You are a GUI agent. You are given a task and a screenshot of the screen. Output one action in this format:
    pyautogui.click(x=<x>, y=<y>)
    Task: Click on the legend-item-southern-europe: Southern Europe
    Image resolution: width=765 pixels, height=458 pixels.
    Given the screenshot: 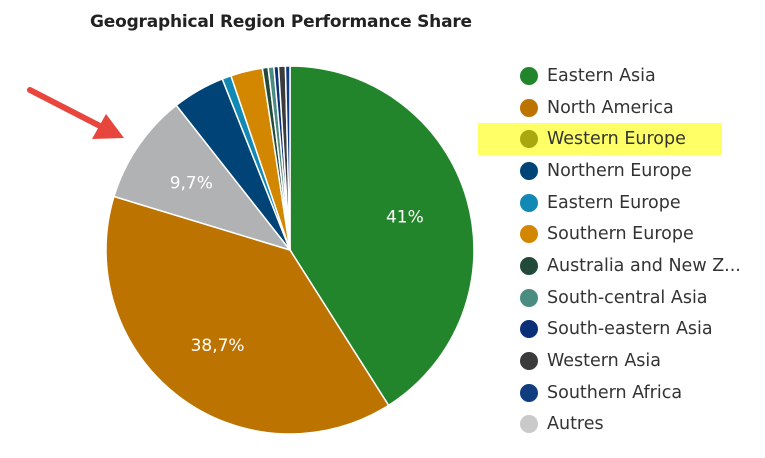 What is the action you would take?
    pyautogui.click(x=600, y=234)
    